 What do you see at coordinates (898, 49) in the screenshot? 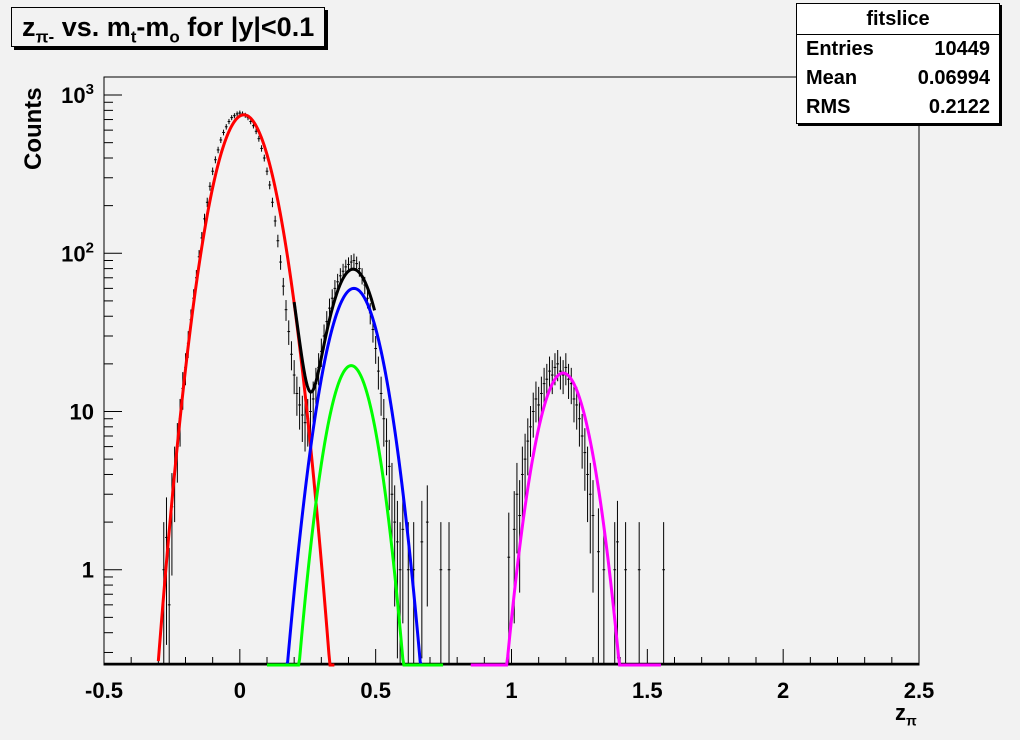
I see `stats-row-entries: Entries 10449` at bounding box center [898, 49].